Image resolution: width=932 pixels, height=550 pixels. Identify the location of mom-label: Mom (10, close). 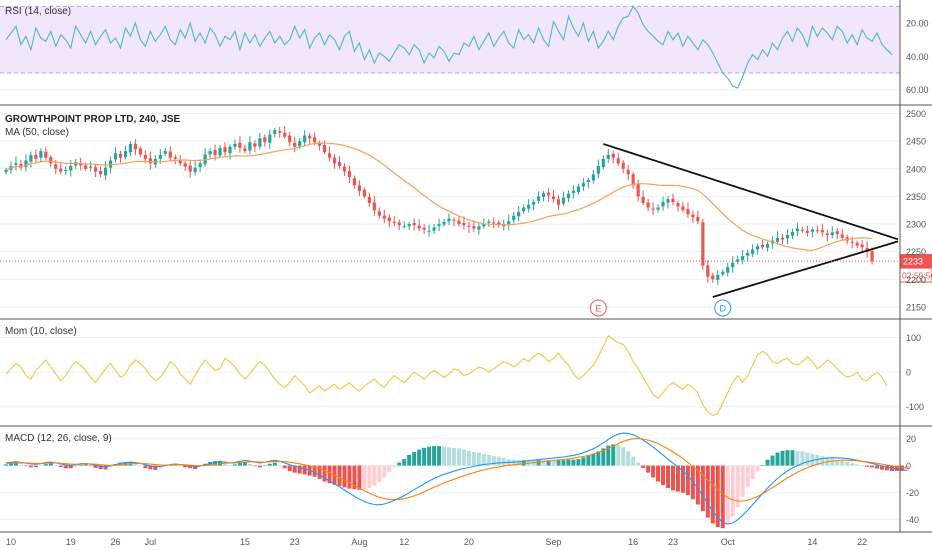
(41, 331).